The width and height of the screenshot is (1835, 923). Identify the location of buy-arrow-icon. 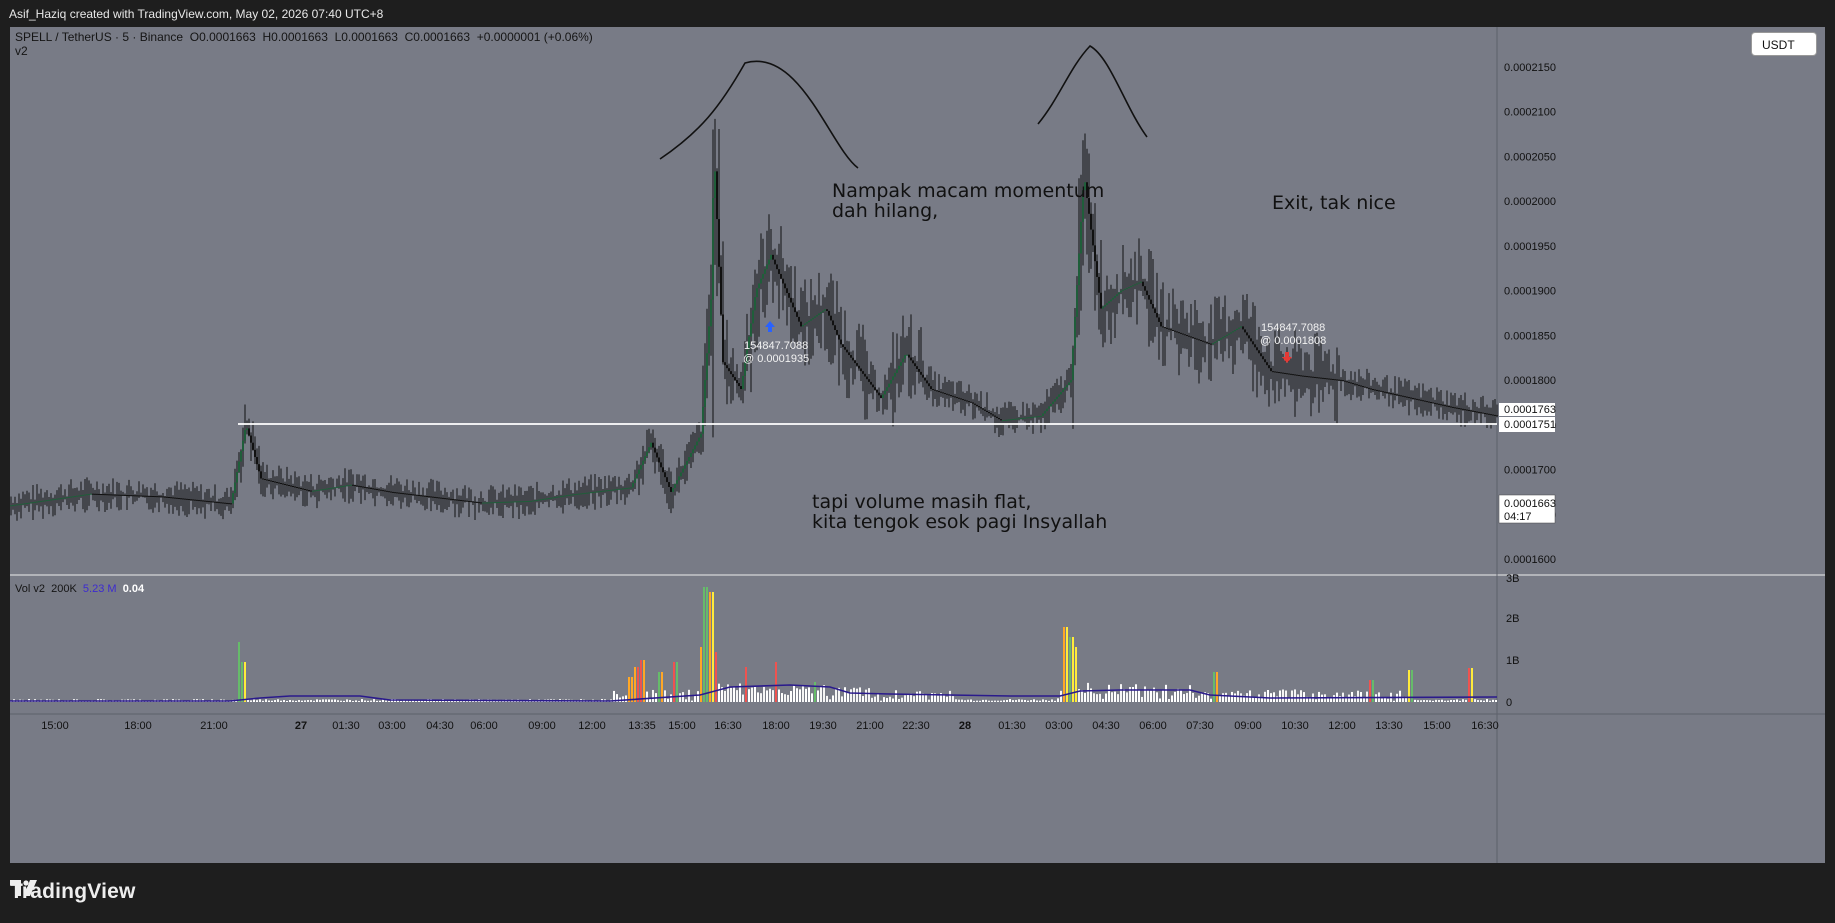
(770, 326).